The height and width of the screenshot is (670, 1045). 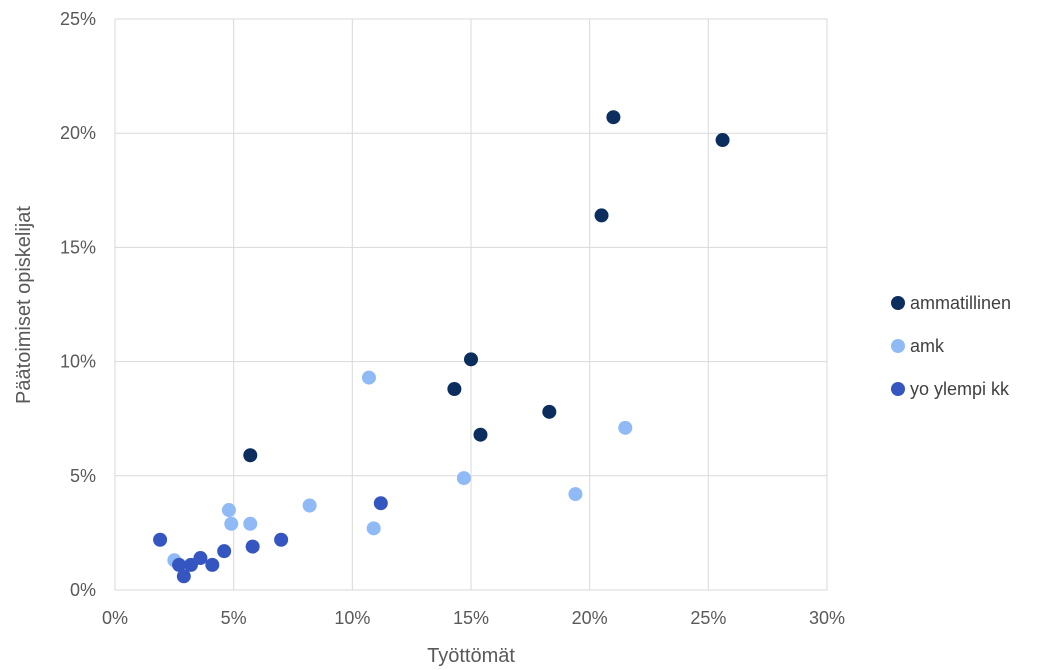 What do you see at coordinates (78, 247) in the screenshot?
I see `y-tick-label: 15%` at bounding box center [78, 247].